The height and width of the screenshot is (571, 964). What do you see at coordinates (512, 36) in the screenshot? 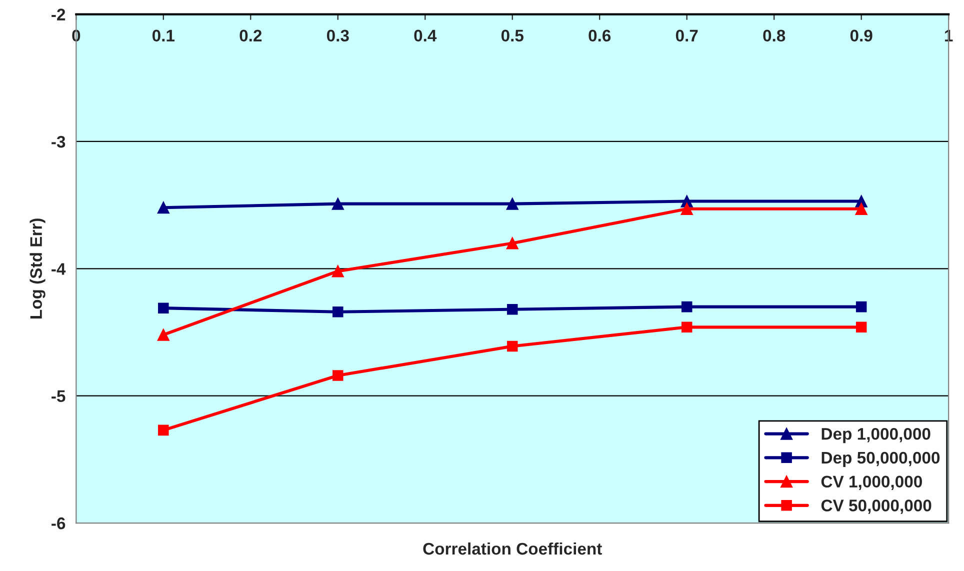
I see `x-tick-label: 0.5` at bounding box center [512, 36].